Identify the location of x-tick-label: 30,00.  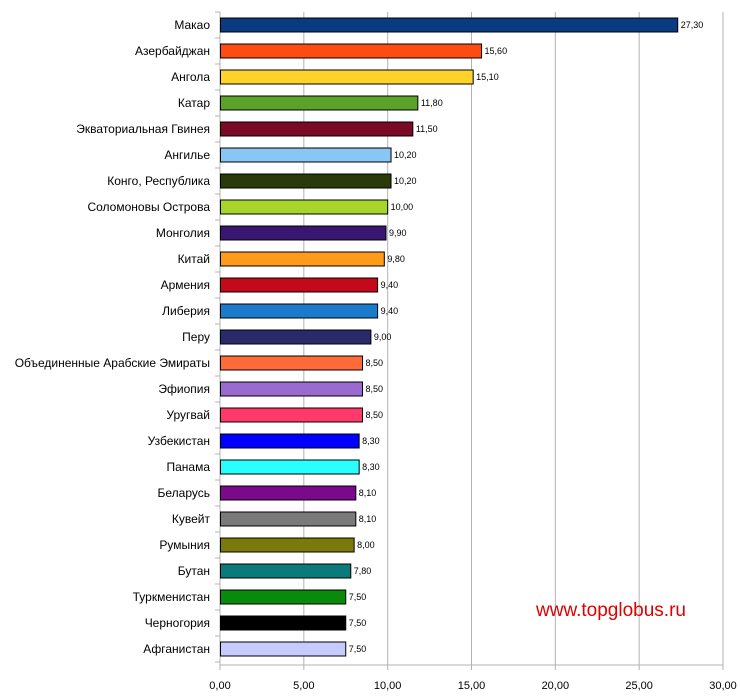
(723, 686).